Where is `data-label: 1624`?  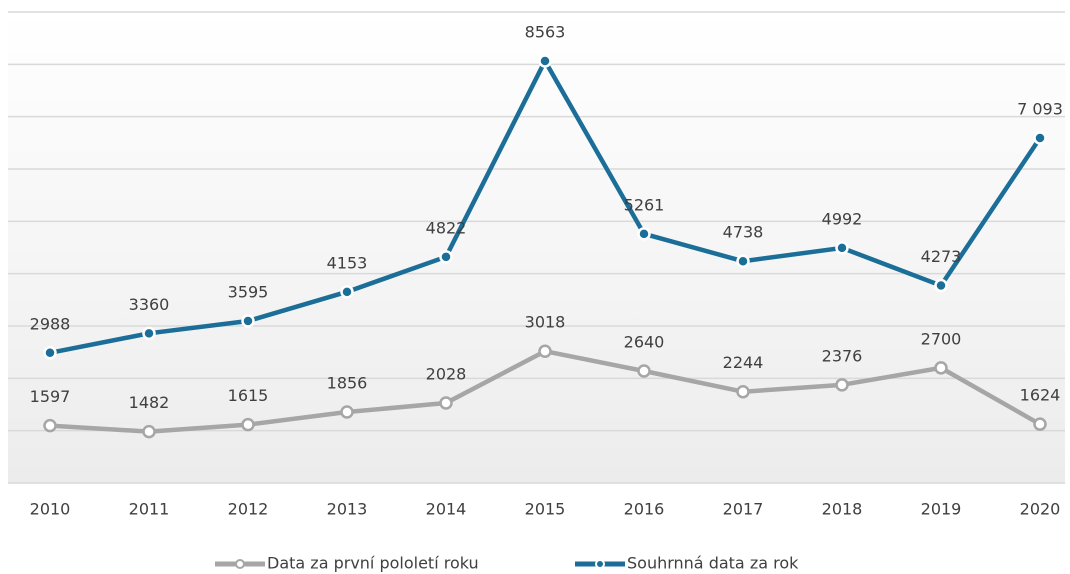 data-label: 1624 is located at coordinates (1040, 395).